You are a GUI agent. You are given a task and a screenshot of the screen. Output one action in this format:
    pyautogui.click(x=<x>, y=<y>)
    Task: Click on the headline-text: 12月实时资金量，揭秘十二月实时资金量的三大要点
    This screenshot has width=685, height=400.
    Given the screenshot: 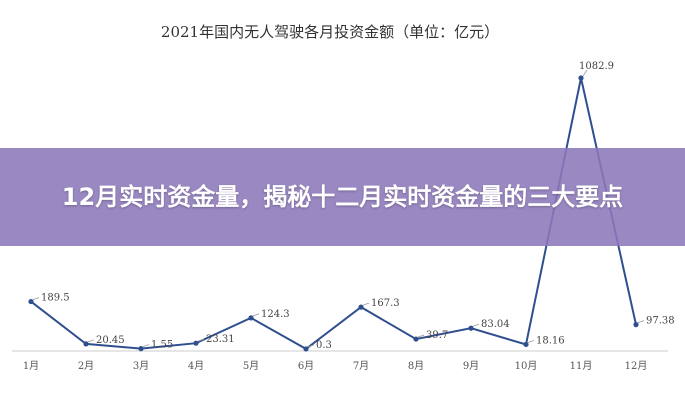 What is the action you would take?
    pyautogui.click(x=342, y=197)
    